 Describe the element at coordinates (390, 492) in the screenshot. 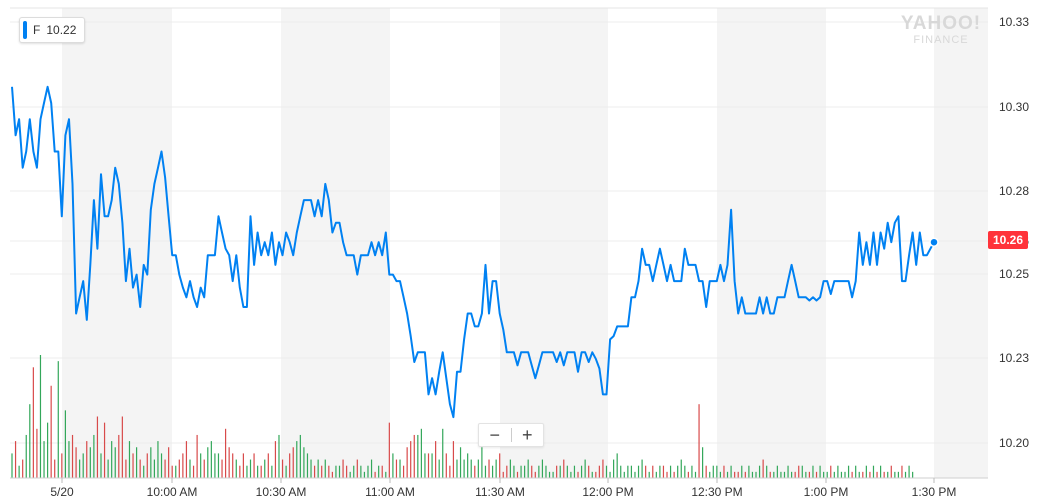

I see `x-tick-label: 11:00 AM` at that location.